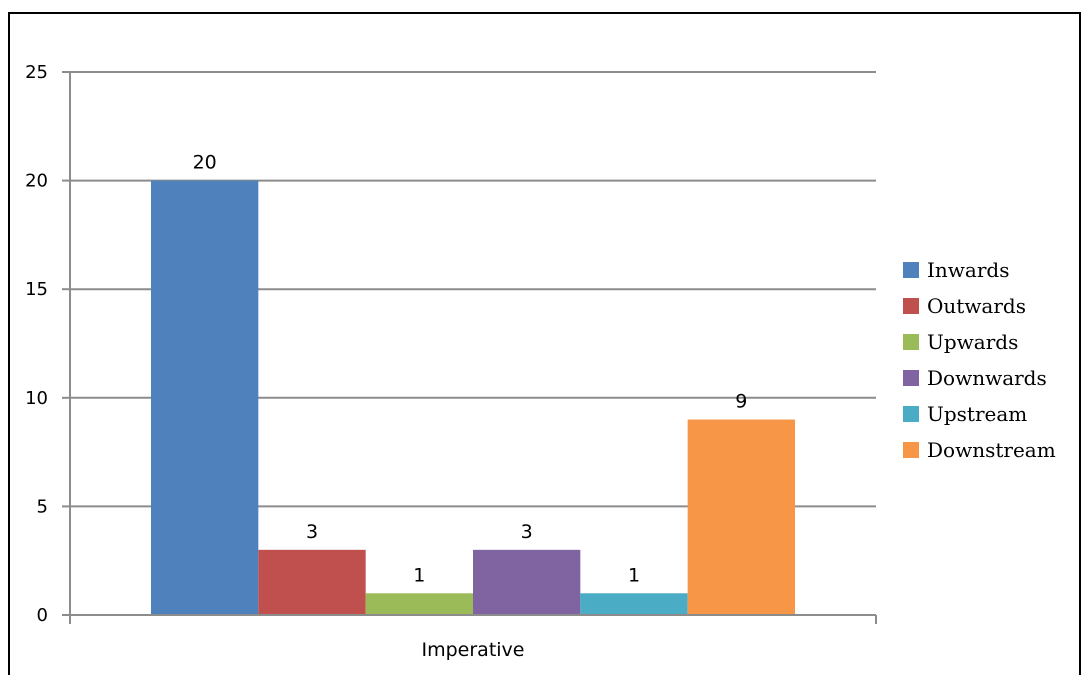 The height and width of the screenshot is (675, 1089). I want to click on bar-upstream, so click(634, 604).